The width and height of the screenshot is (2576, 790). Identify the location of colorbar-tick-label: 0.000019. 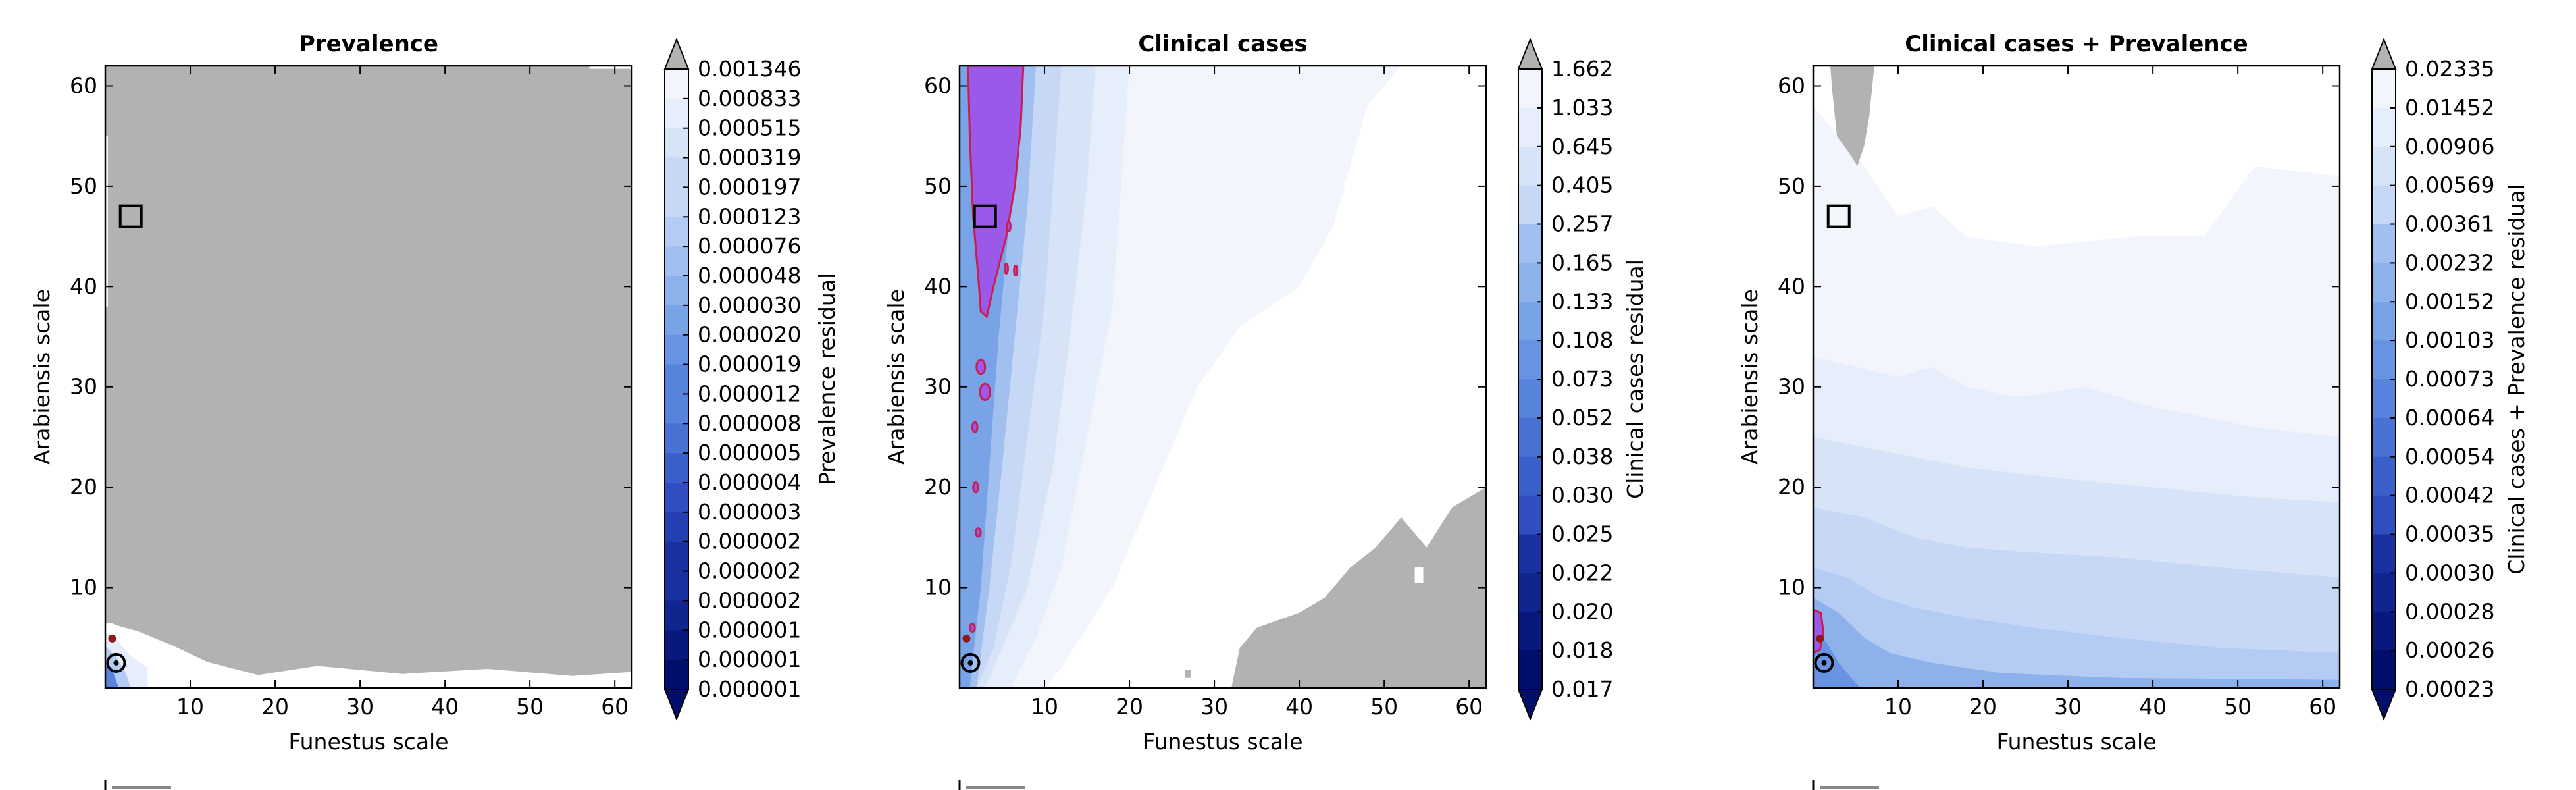
(749, 364).